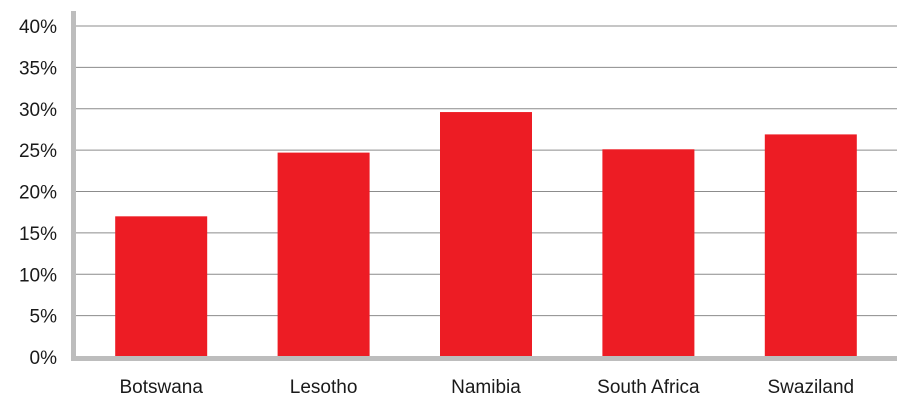  Describe the element at coordinates (38, 234) in the screenshot. I see `y-tick-label: 15%` at that location.